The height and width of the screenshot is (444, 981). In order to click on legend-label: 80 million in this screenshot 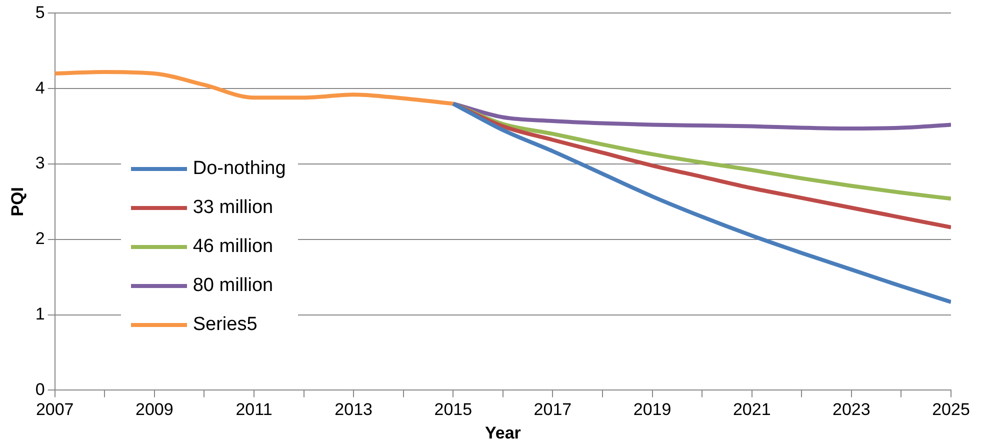, I will do `click(233, 285)`.